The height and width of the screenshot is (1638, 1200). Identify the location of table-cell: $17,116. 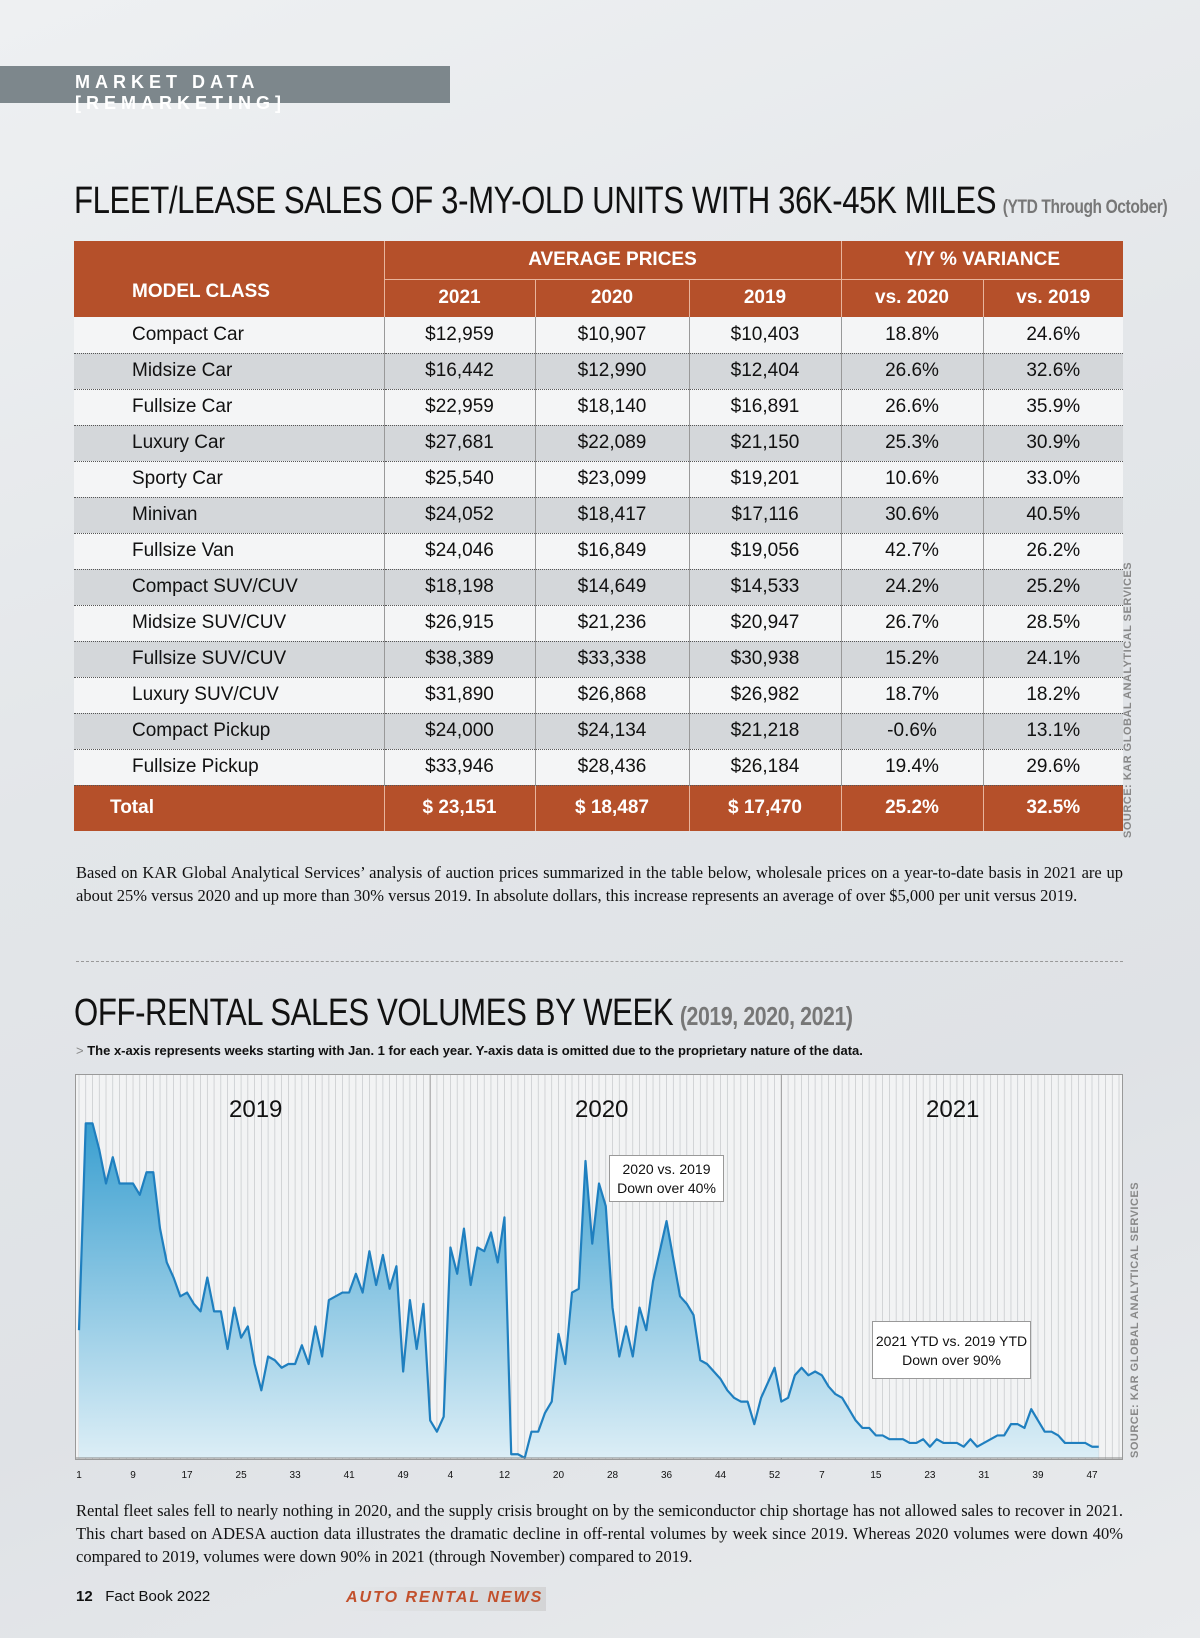
(764, 515).